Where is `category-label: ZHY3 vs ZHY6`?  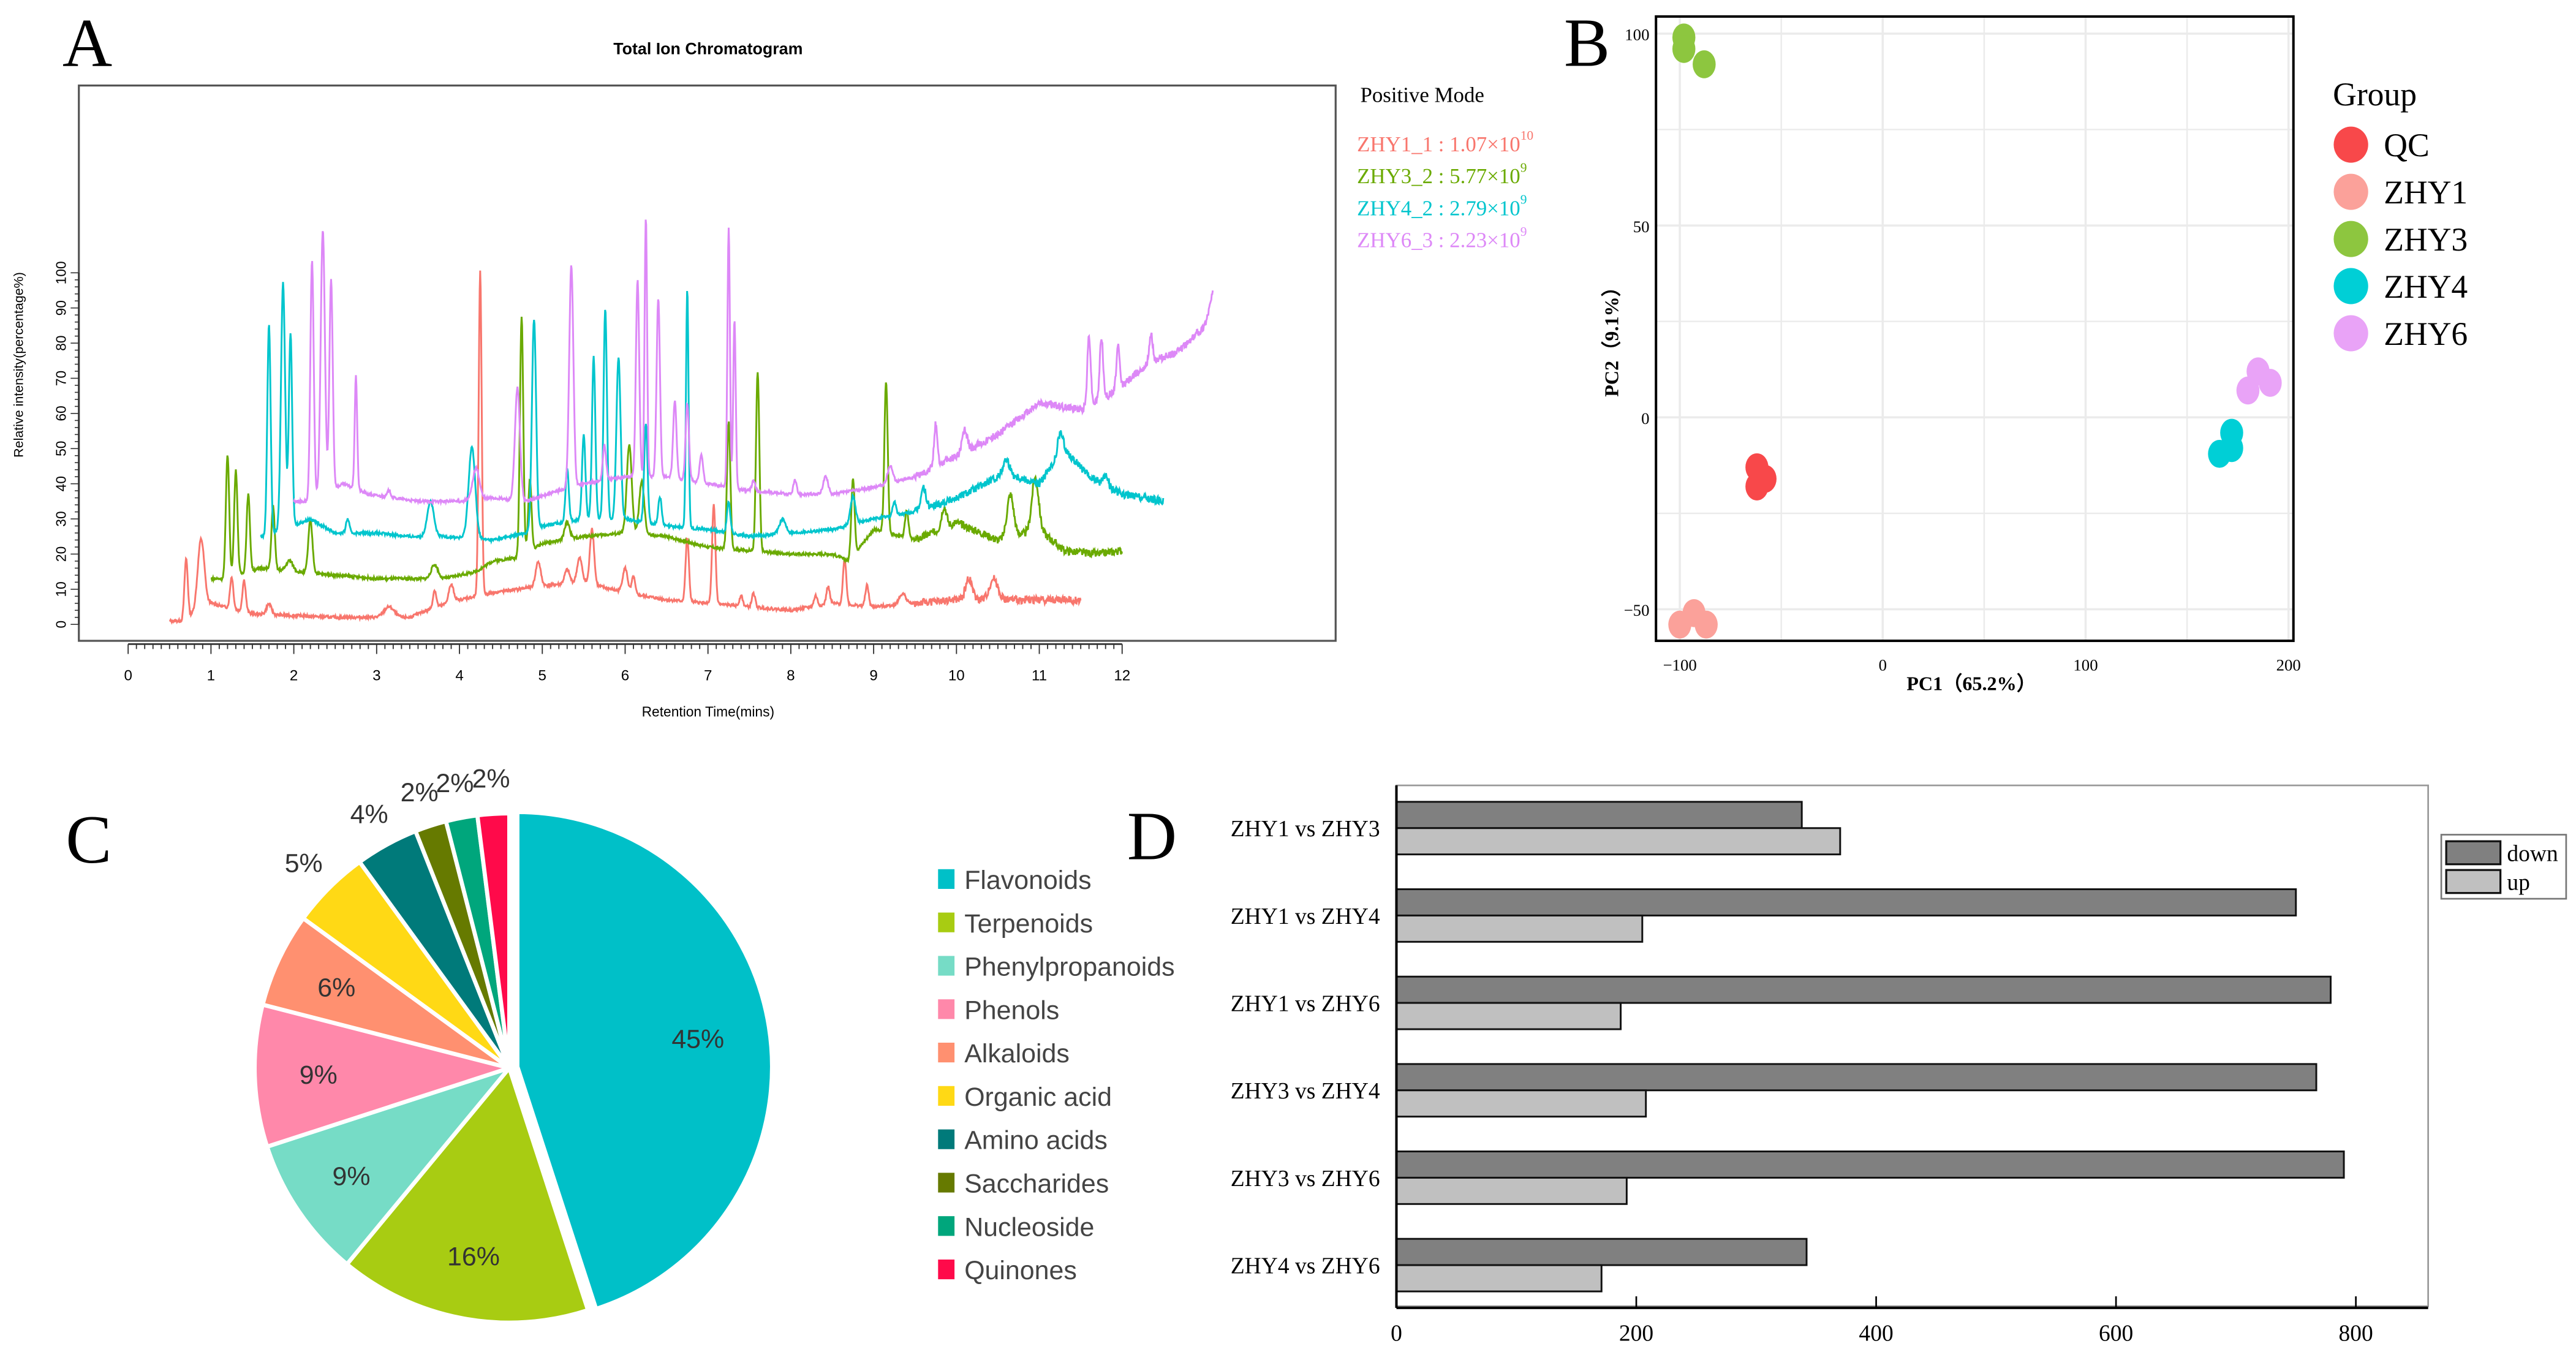 category-label: ZHY3 vs ZHY6 is located at coordinates (1305, 1179).